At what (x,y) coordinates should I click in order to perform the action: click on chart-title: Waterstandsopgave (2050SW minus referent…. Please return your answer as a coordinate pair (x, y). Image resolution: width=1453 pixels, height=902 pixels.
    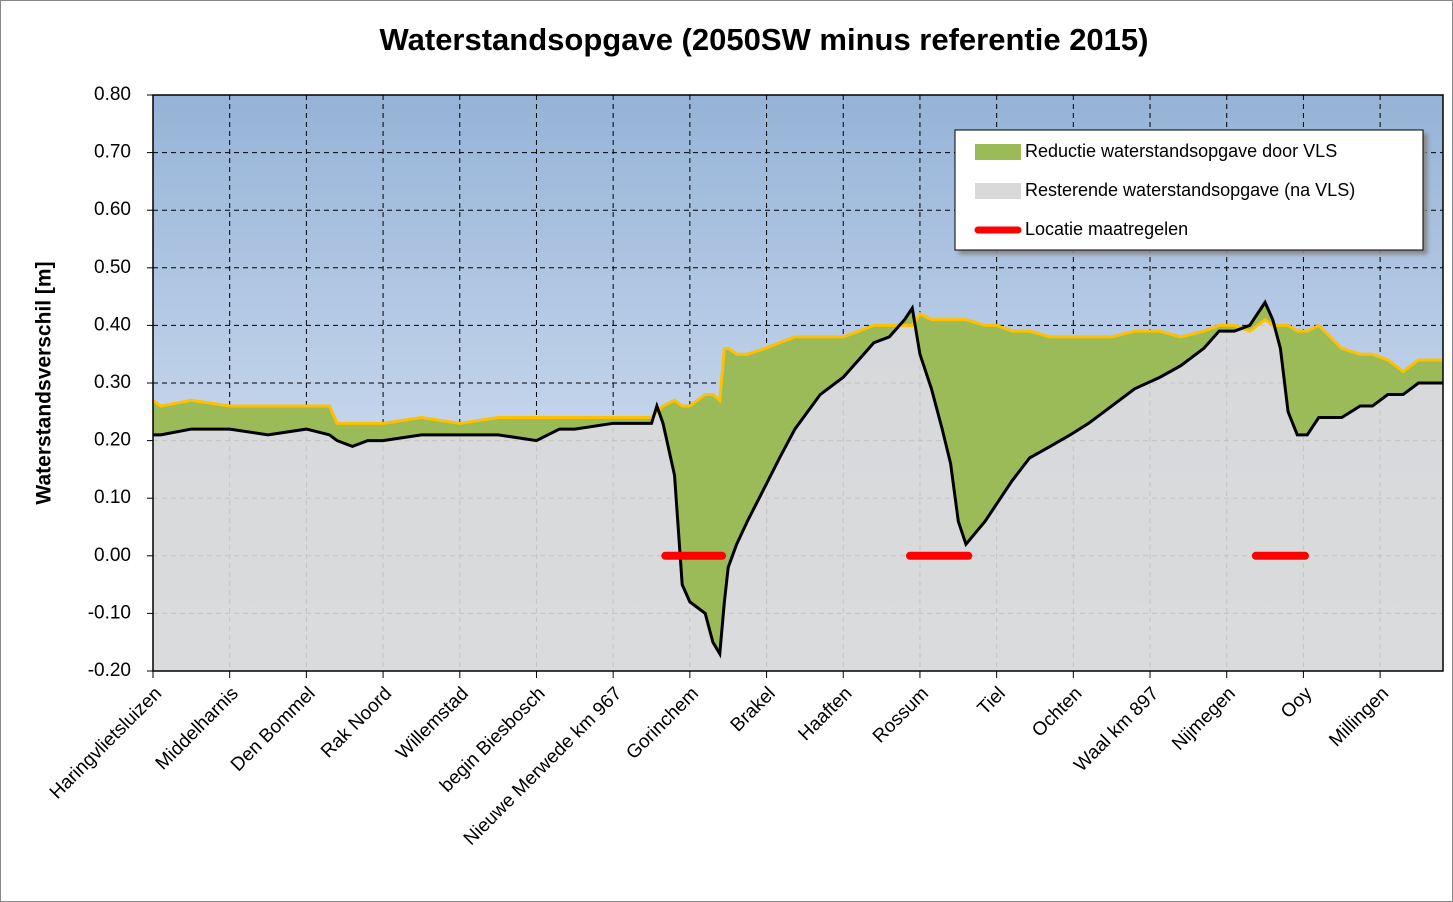
    Looking at the image, I should click on (764, 39).